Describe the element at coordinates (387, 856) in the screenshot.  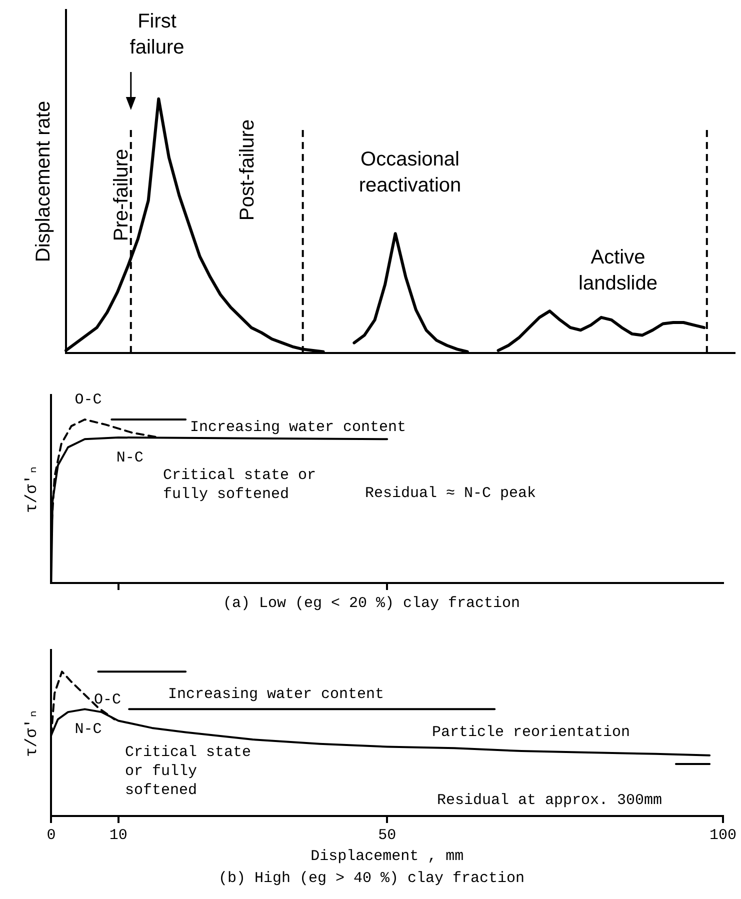
I see `x-axis-title: Displacement , mm` at that location.